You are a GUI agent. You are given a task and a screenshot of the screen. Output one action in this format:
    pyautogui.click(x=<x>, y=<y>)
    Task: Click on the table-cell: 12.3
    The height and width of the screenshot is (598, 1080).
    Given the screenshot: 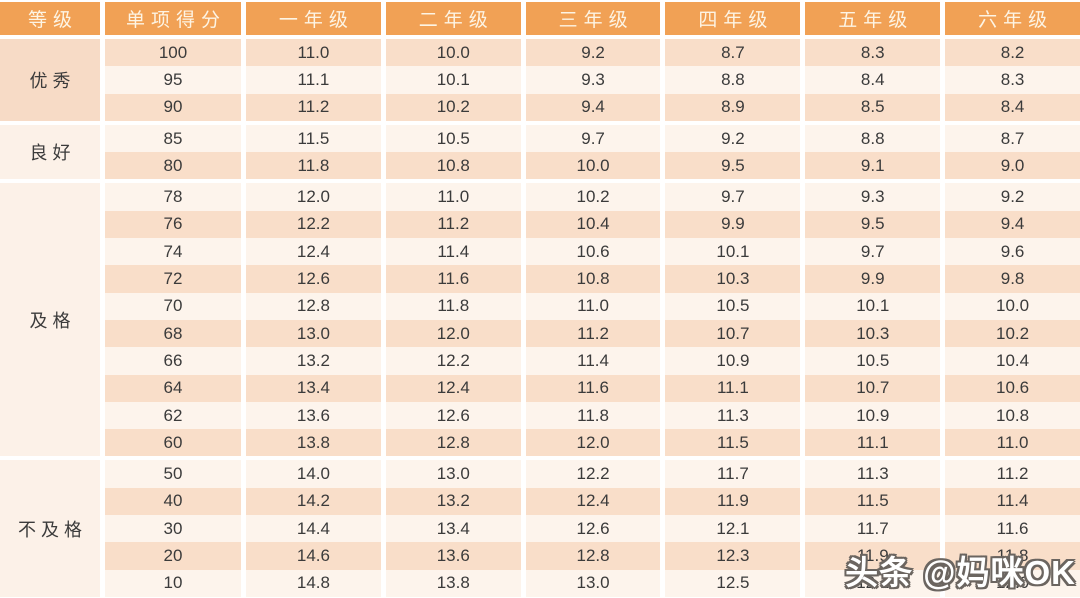 What is the action you would take?
    pyautogui.click(x=733, y=556)
    